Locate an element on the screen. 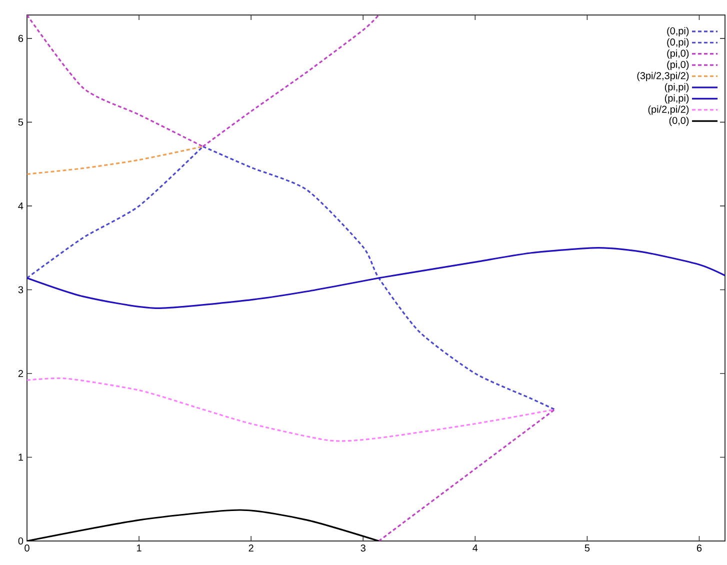 The width and height of the screenshot is (727, 565). x-tick-label: 3 is located at coordinates (363, 548).